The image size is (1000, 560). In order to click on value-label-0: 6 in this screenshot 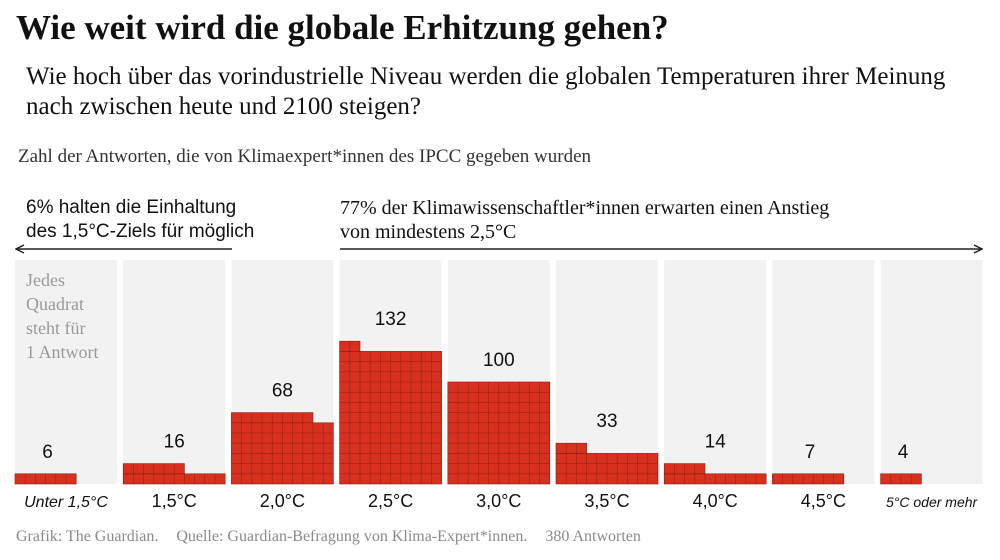, I will do `click(47, 452)`.